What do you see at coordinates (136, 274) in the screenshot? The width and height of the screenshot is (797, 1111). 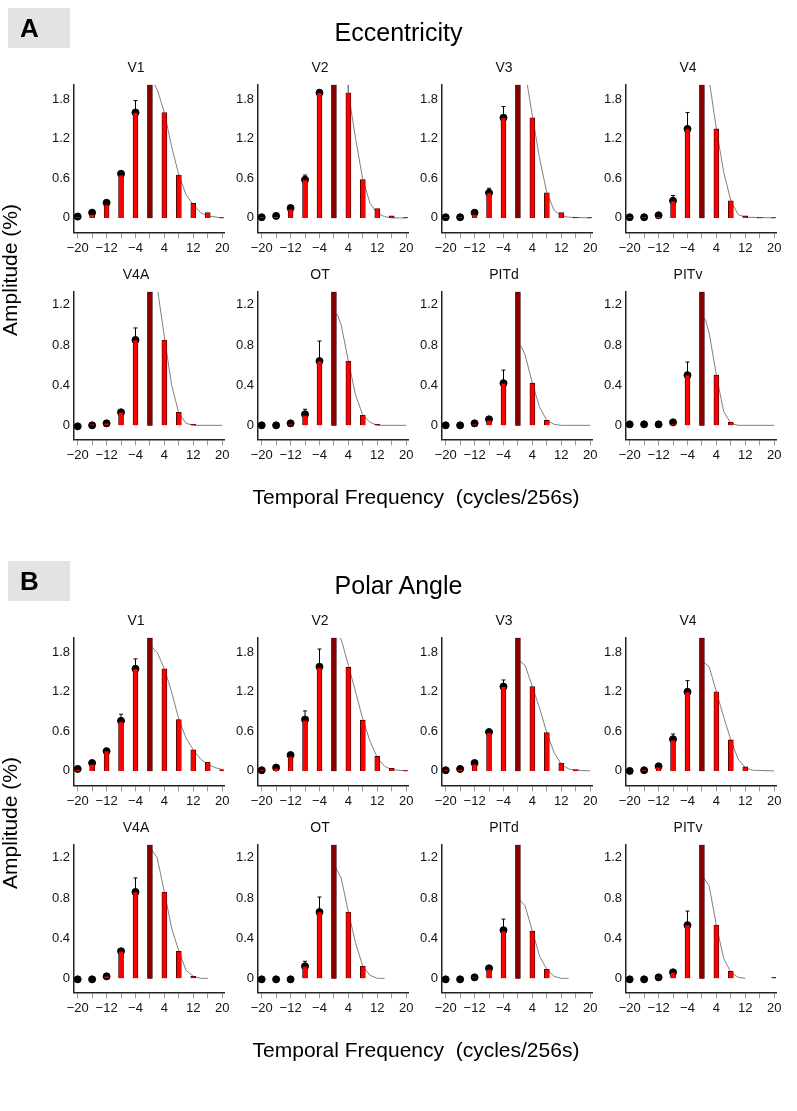 I see `chart-title: V4A` at bounding box center [136, 274].